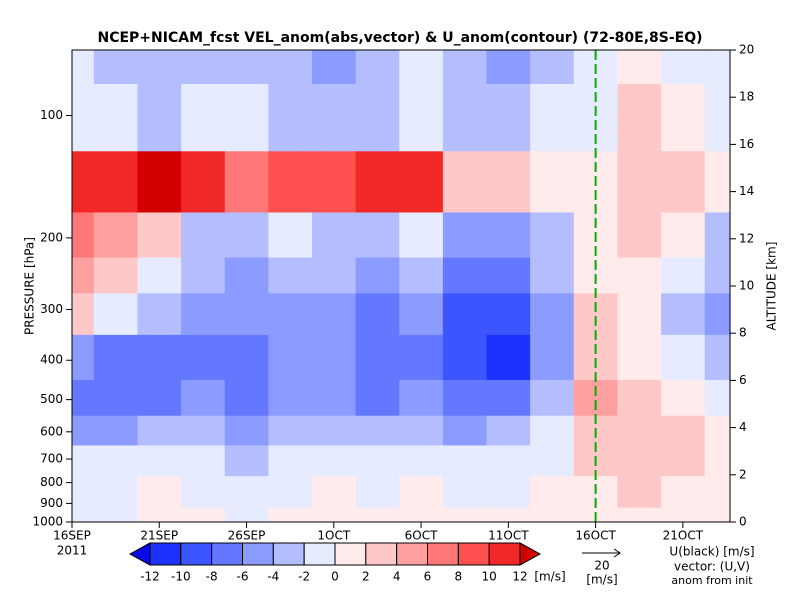  I want to click on colorbar-label: -10, so click(181, 577).